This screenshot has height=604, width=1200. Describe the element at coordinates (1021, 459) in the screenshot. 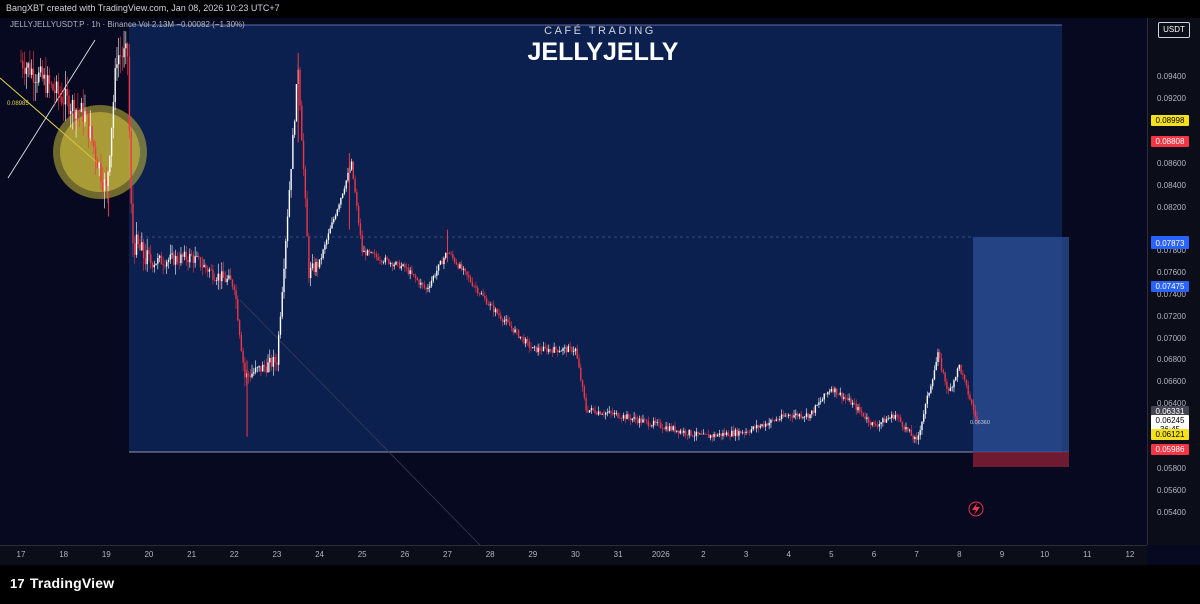

I see `stop-zone` at that location.